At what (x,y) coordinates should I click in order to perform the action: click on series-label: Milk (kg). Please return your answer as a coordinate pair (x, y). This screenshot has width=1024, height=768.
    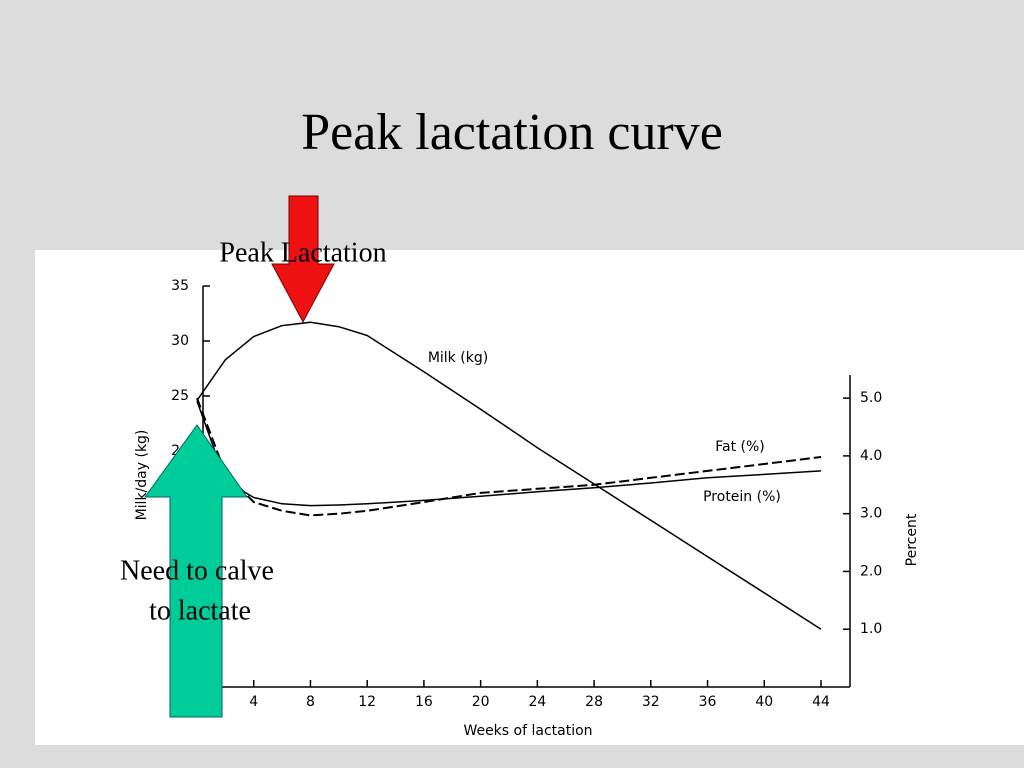
    Looking at the image, I should click on (458, 358).